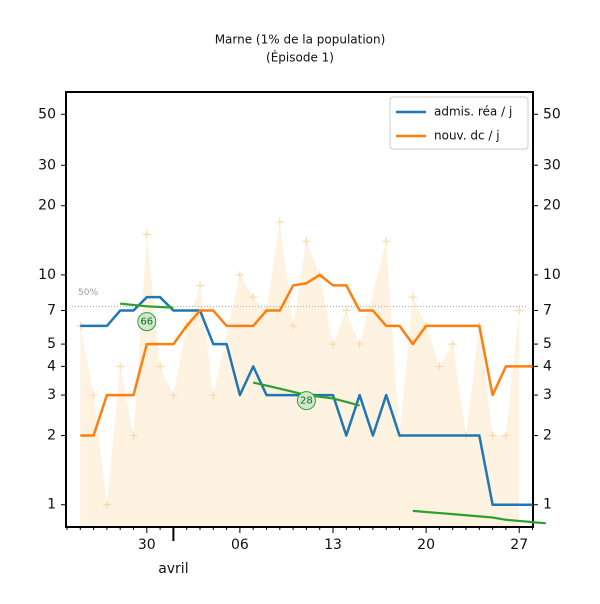  Describe the element at coordinates (552, 206) in the screenshot. I see `y2-tick-label: 20` at that location.